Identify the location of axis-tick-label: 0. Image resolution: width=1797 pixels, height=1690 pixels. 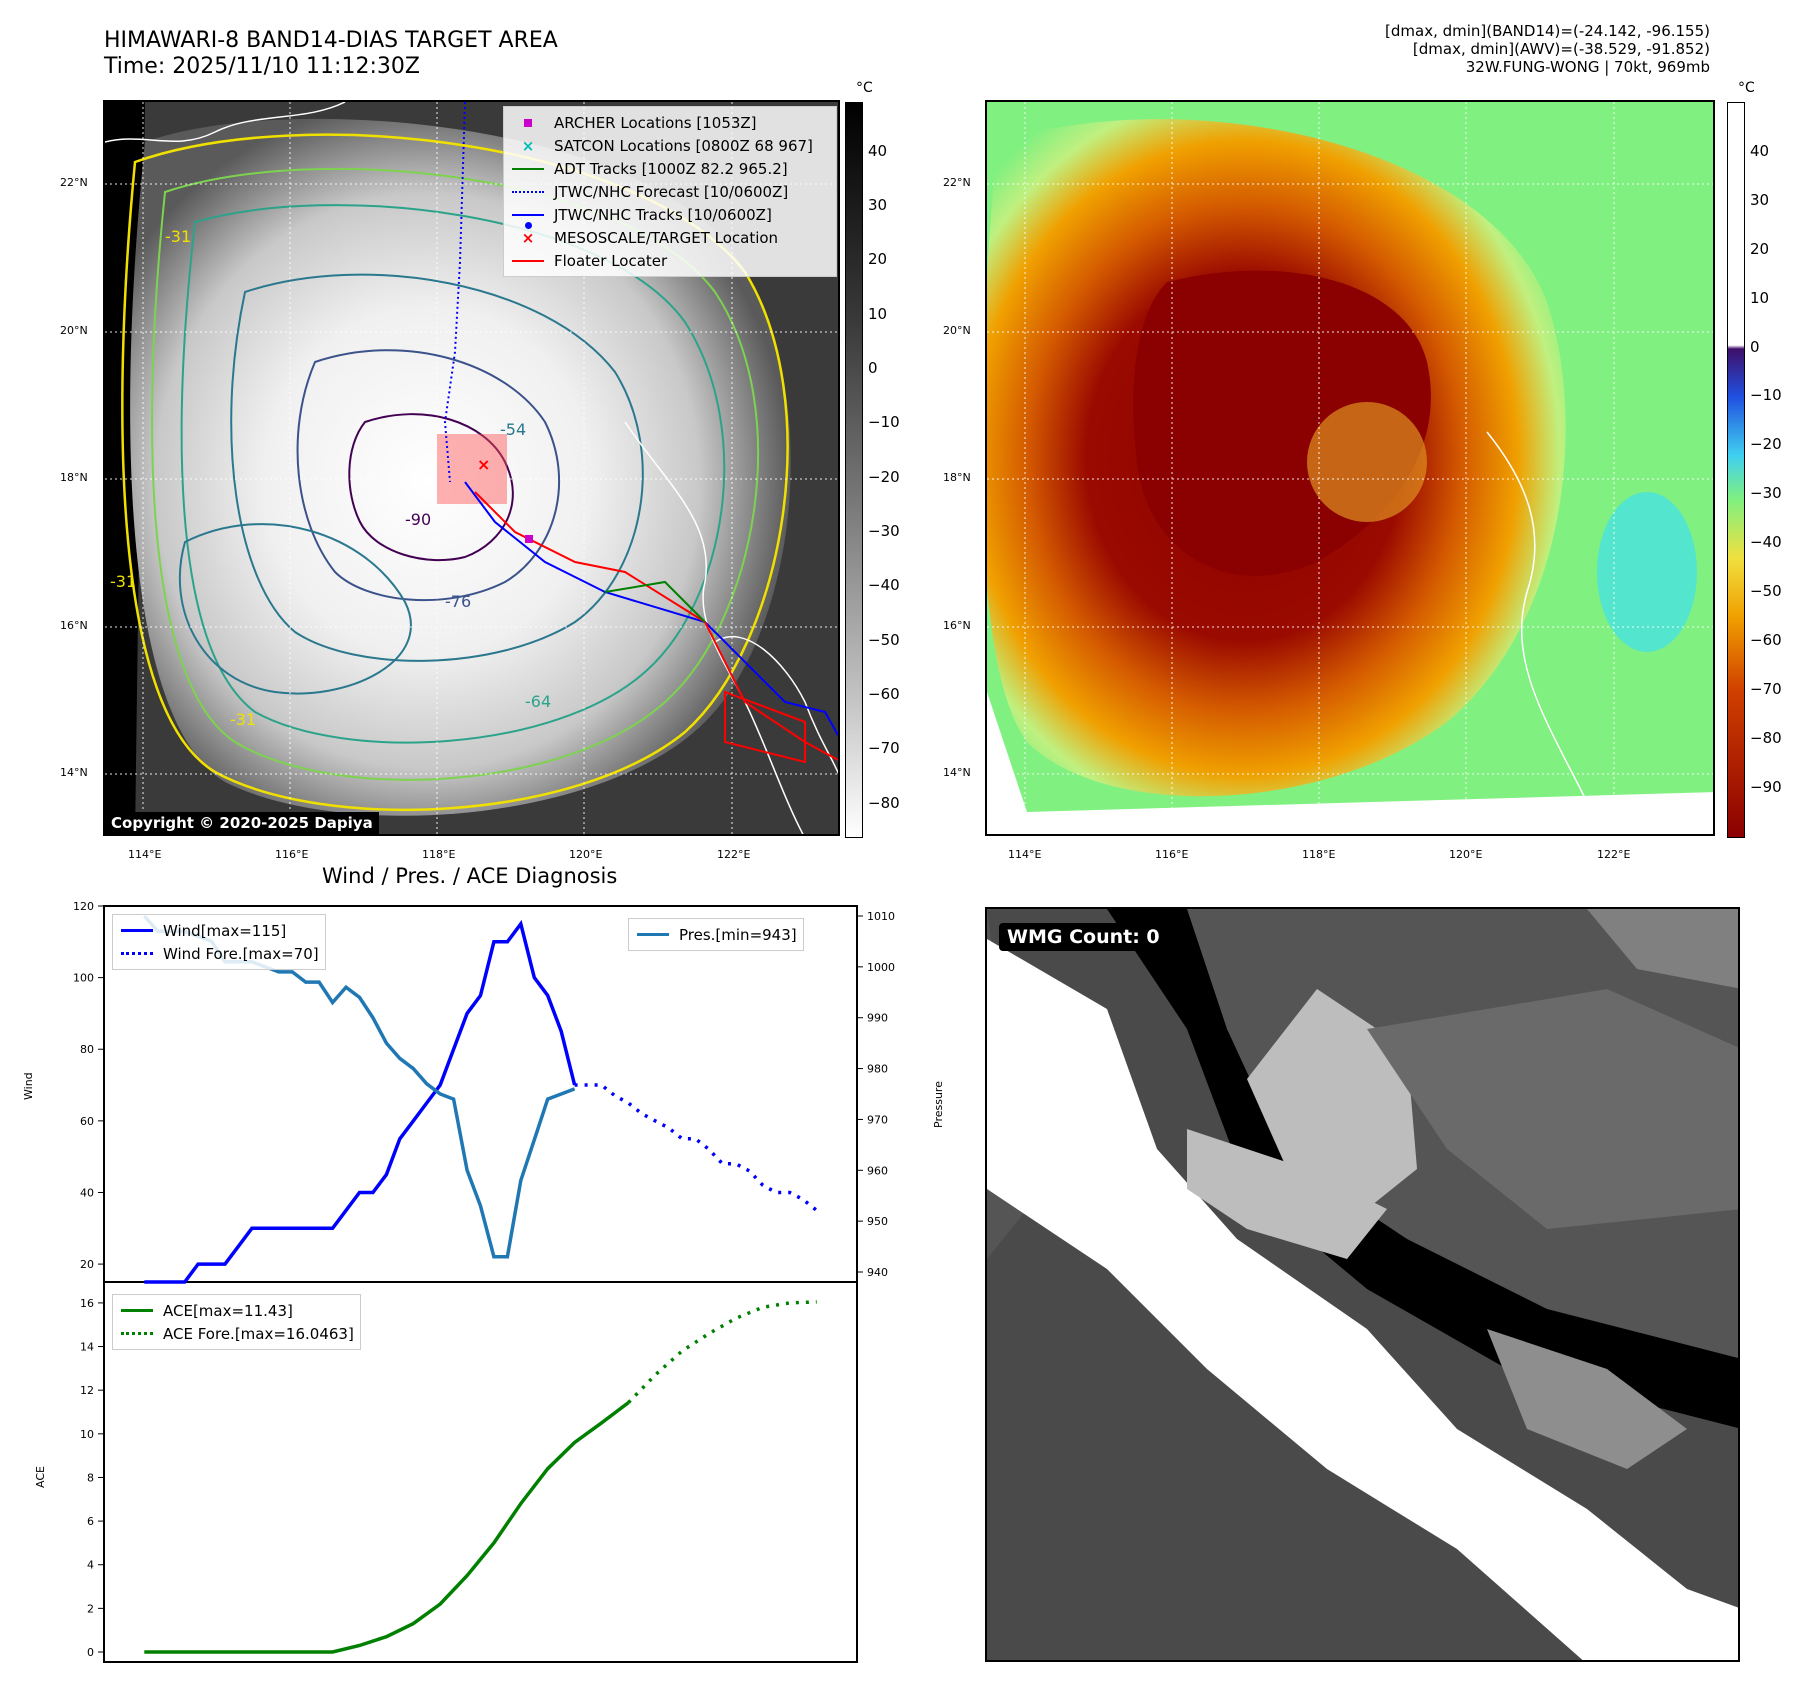
(90, 1652).